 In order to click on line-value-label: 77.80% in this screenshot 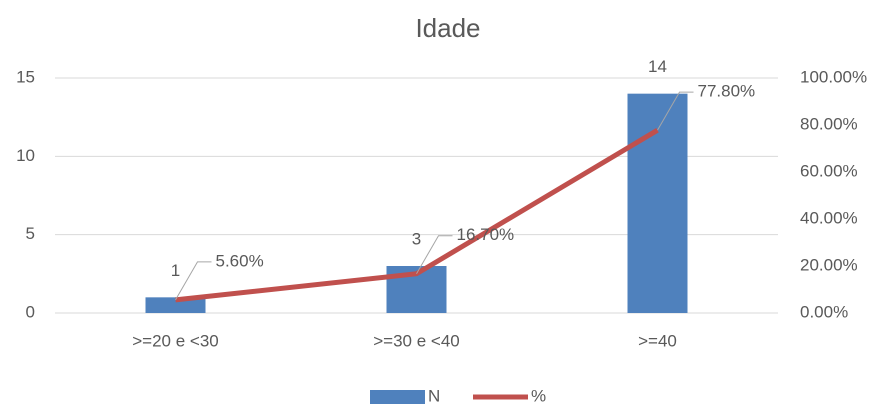, I will do `click(727, 91)`.